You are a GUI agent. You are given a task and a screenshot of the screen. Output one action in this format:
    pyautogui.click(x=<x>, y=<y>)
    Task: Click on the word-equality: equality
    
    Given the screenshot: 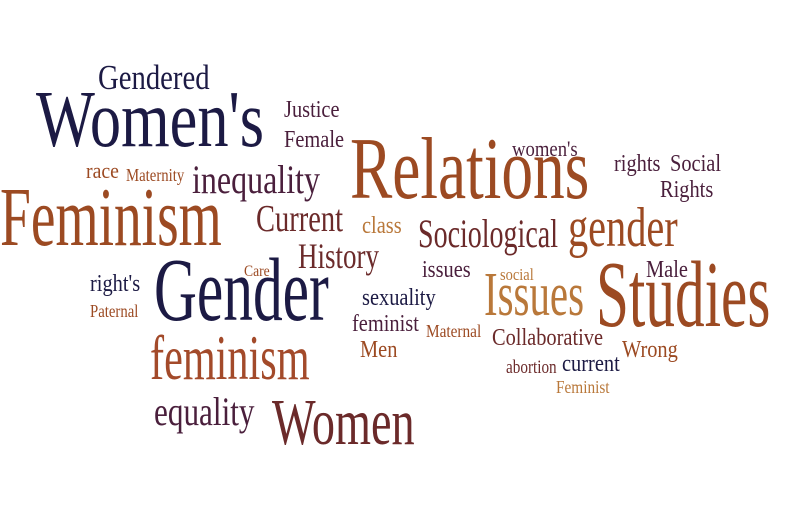 What is the action you would take?
    pyautogui.click(x=204, y=411)
    